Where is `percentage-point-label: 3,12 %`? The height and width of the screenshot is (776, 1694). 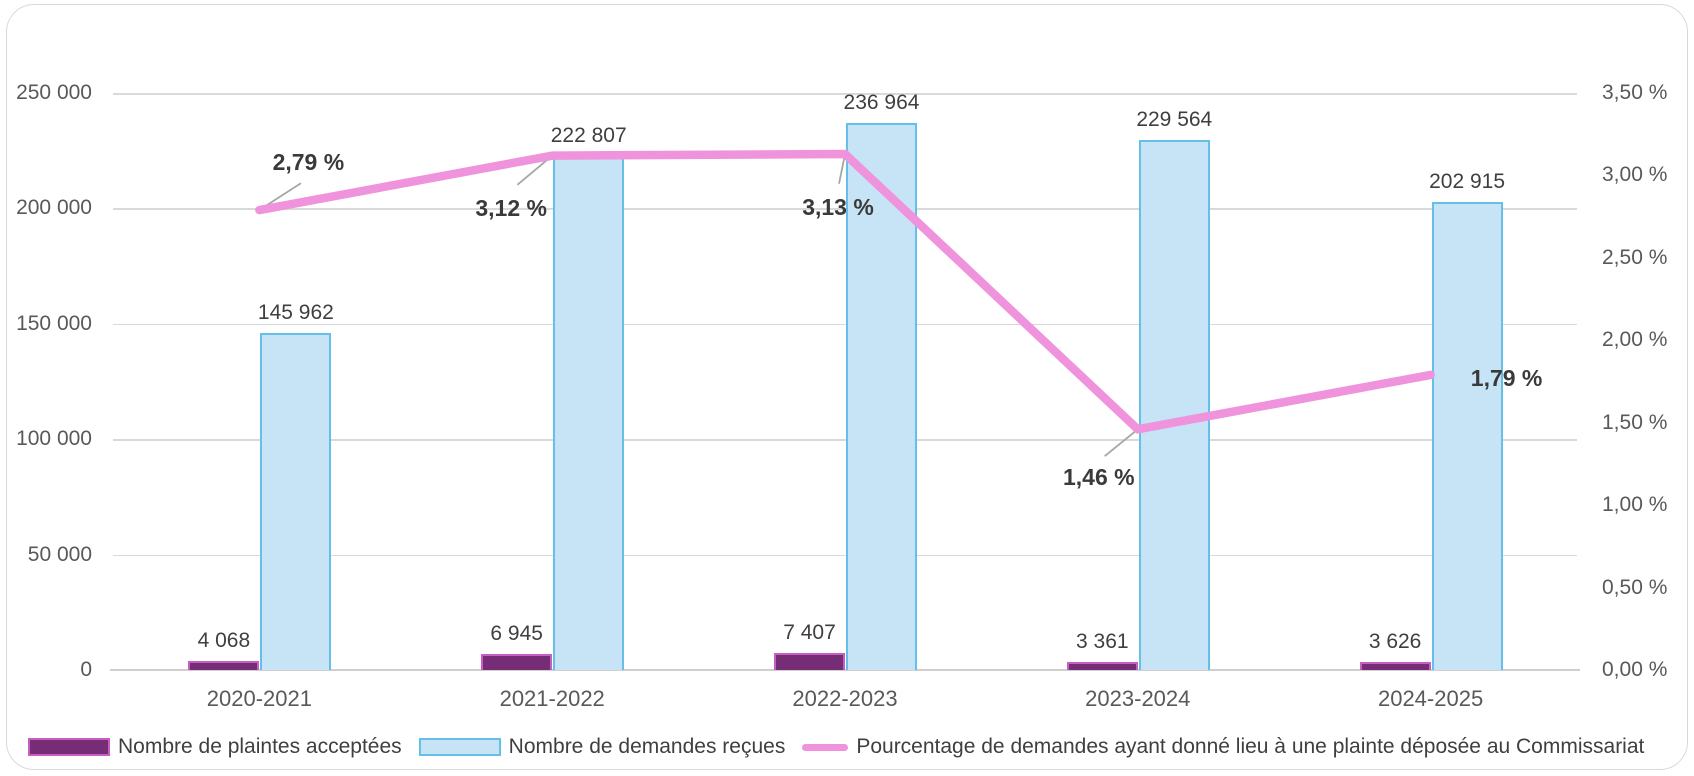
percentage-point-label: 3,12 % is located at coordinates (511, 207).